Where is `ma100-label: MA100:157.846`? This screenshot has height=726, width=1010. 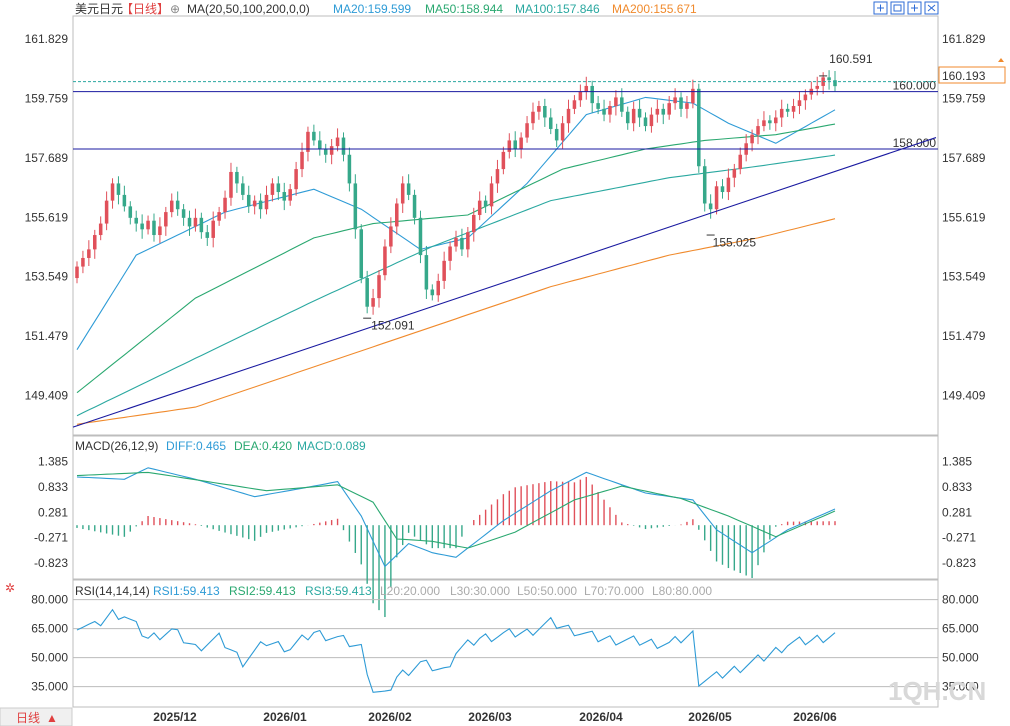 ma100-label: MA100:157.846 is located at coordinates (557, 9).